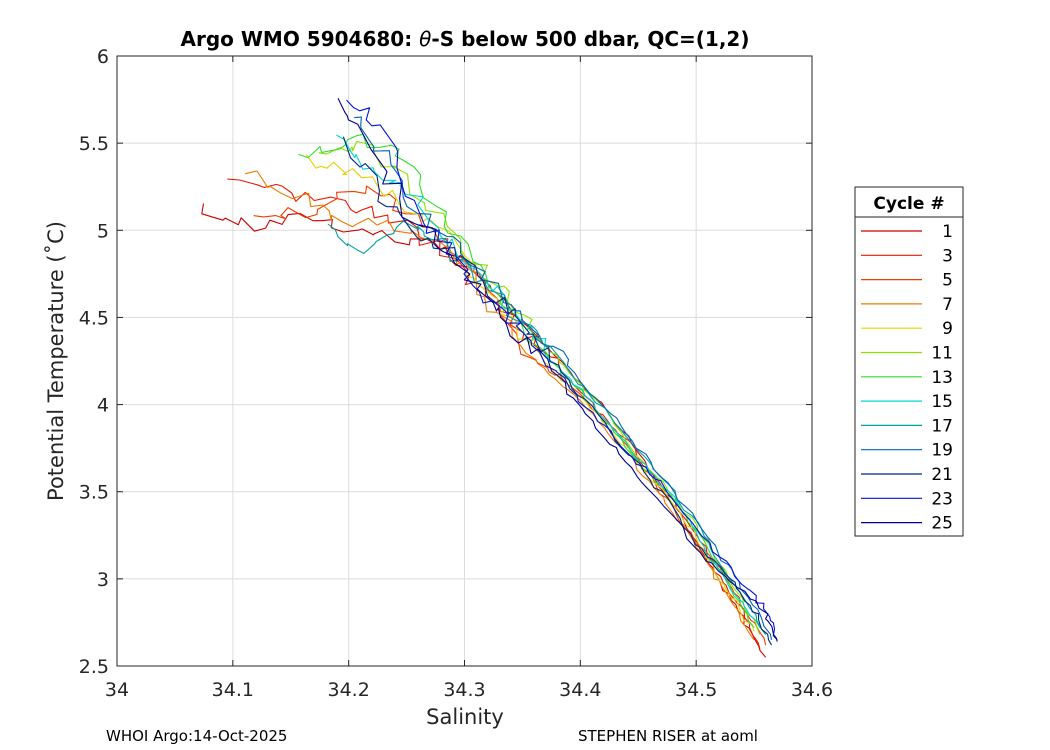 The height and width of the screenshot is (750, 1050). Describe the element at coordinates (942, 475) in the screenshot. I see `legend-label-cycle-21: 21` at that location.